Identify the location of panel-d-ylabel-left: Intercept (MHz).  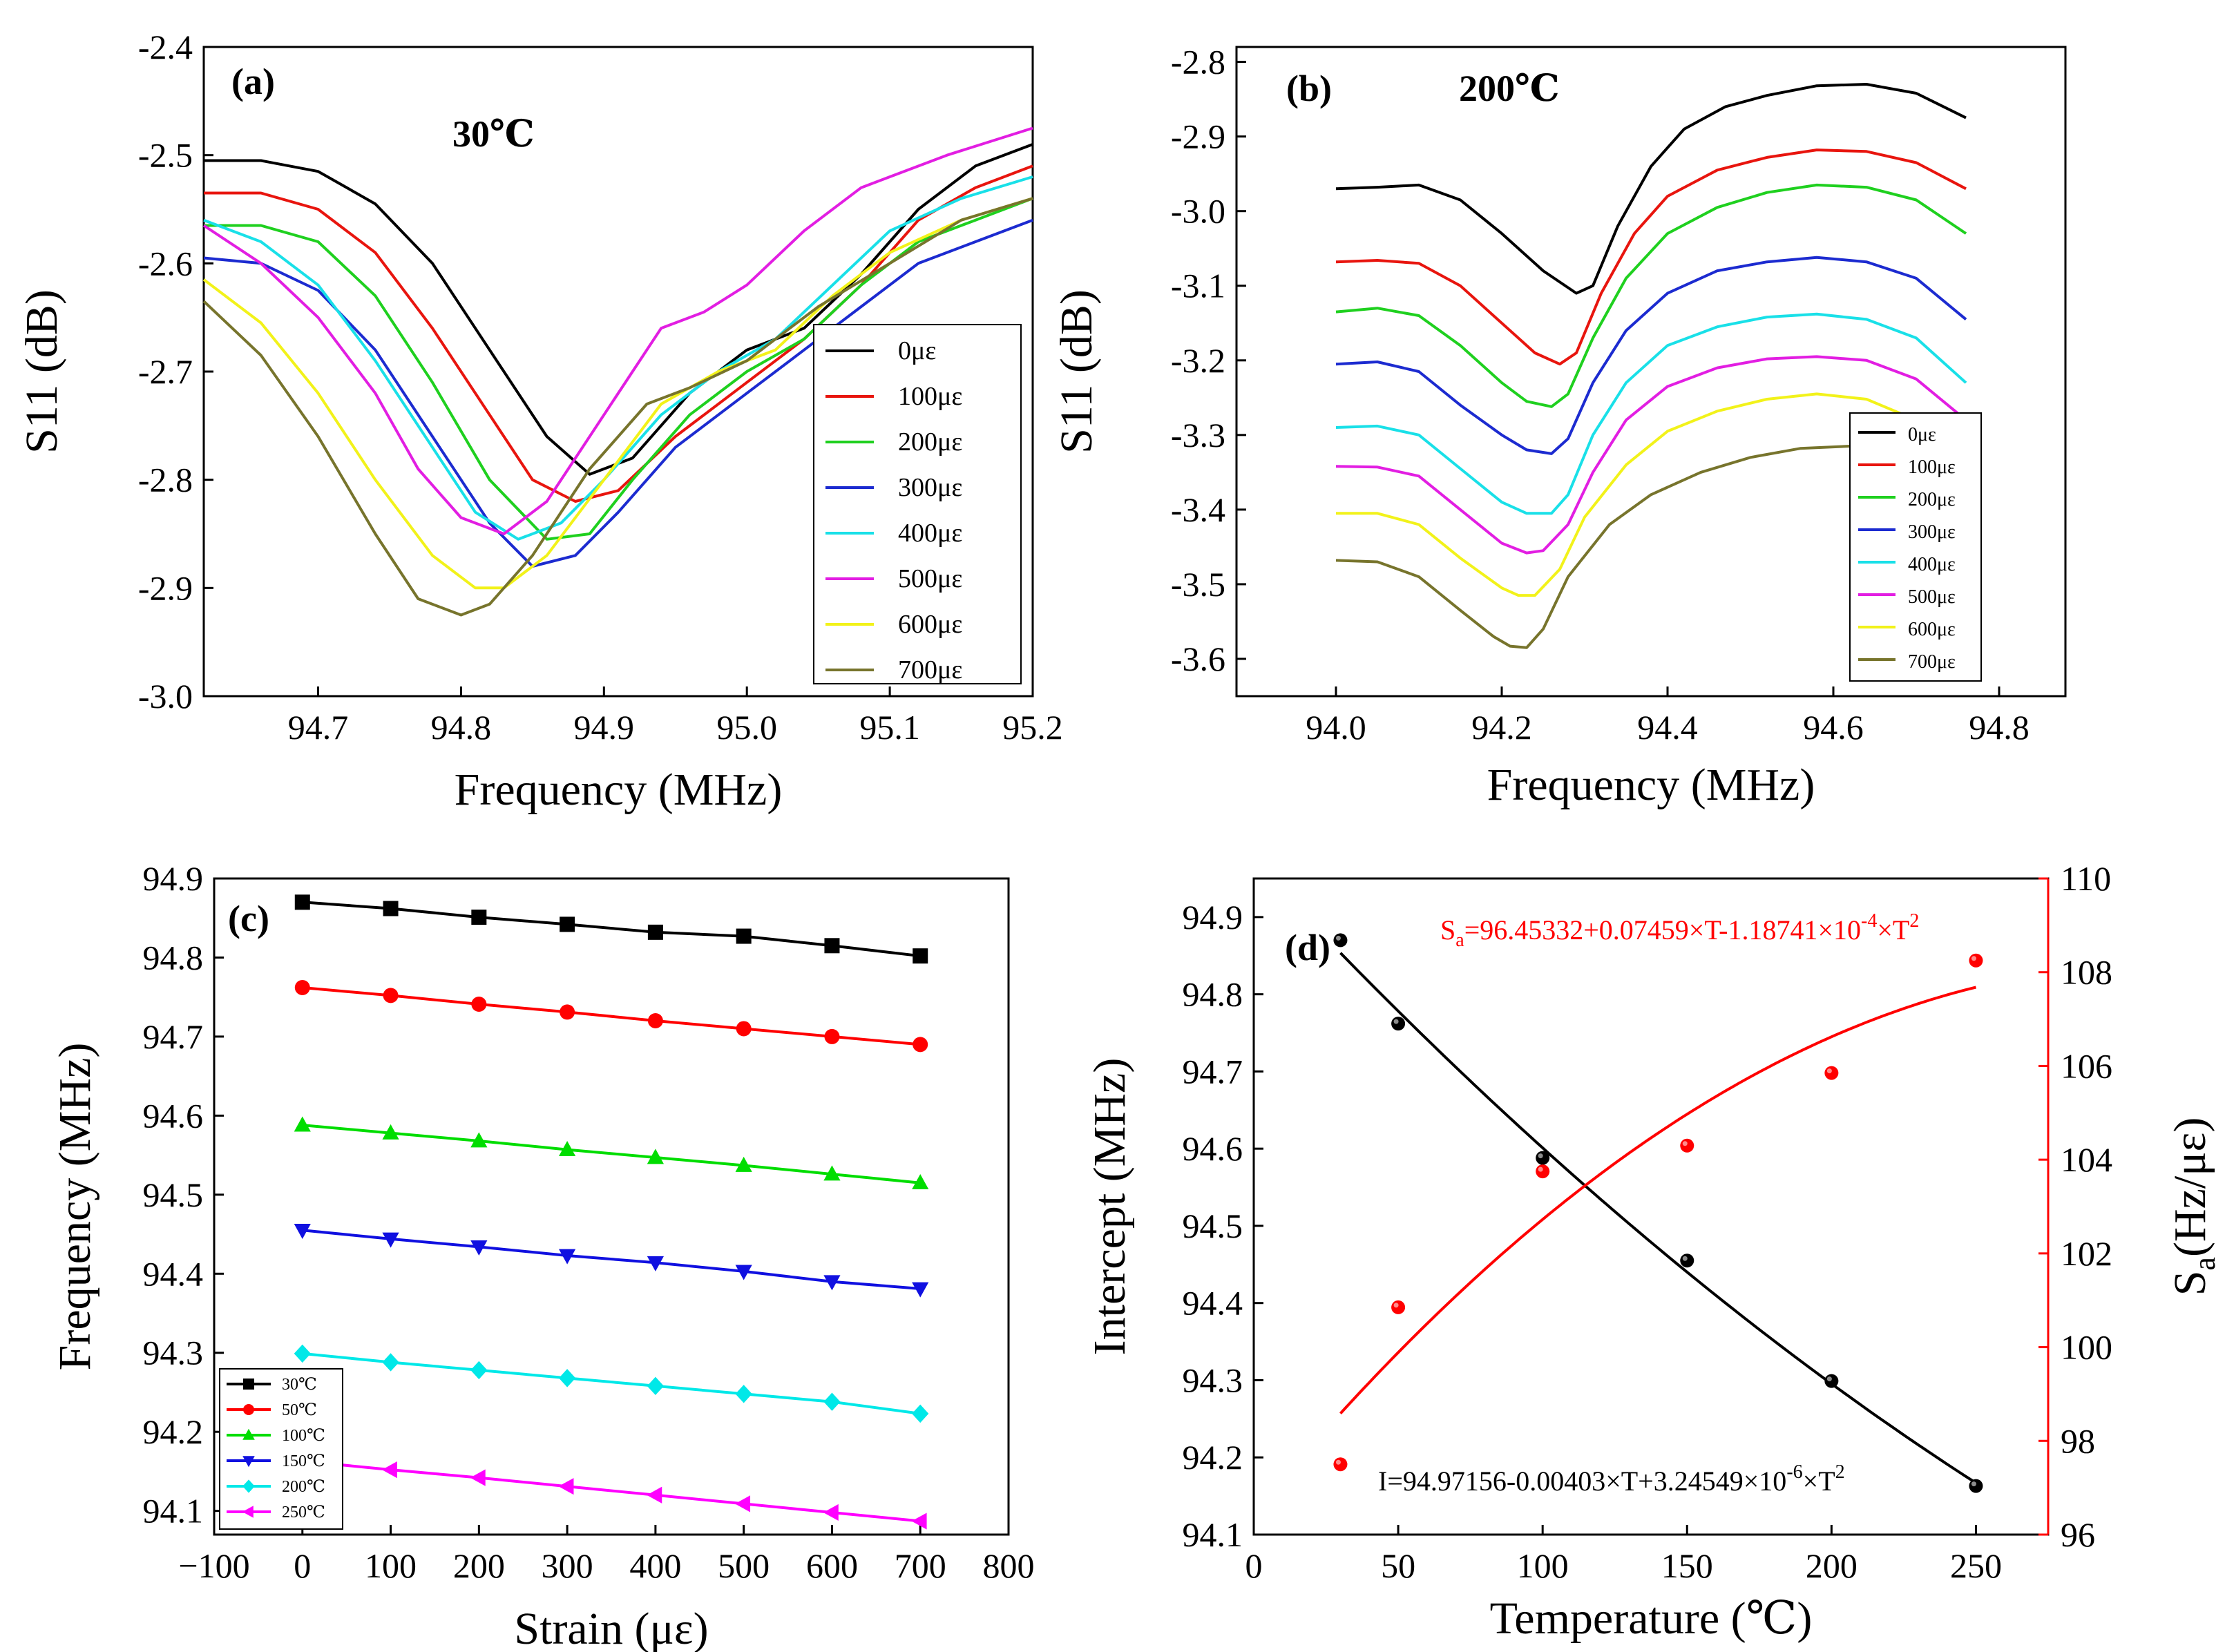
(1110, 1207).